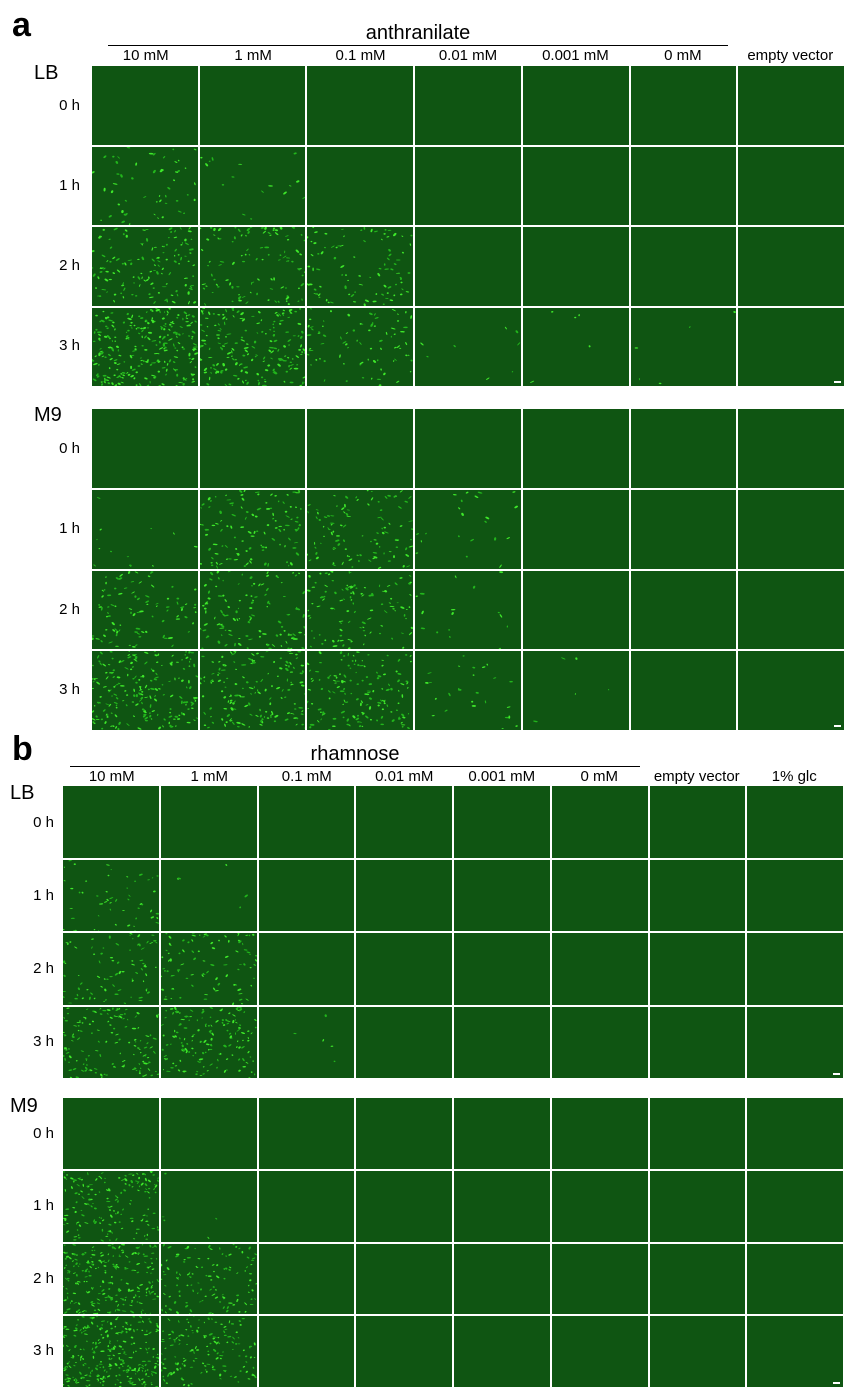 This screenshot has width=846, height=1387. Describe the element at coordinates (43, 822) in the screenshot. I see `time-row-label: 0 h` at that location.